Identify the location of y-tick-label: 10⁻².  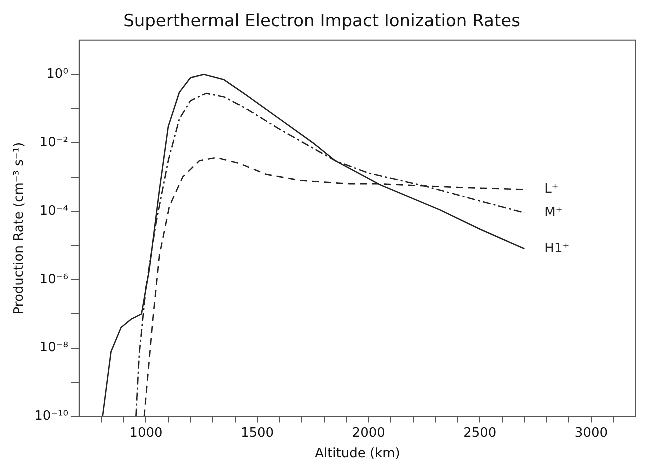
(54, 142).